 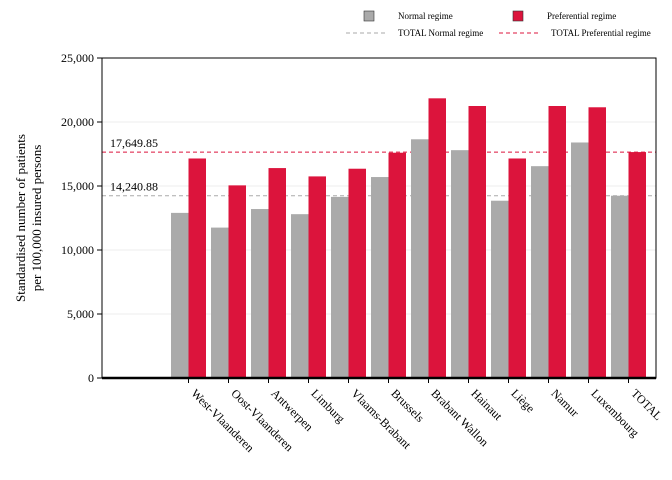 What do you see at coordinates (77, 250) in the screenshot?
I see `y-tick-label: 10,000` at bounding box center [77, 250].